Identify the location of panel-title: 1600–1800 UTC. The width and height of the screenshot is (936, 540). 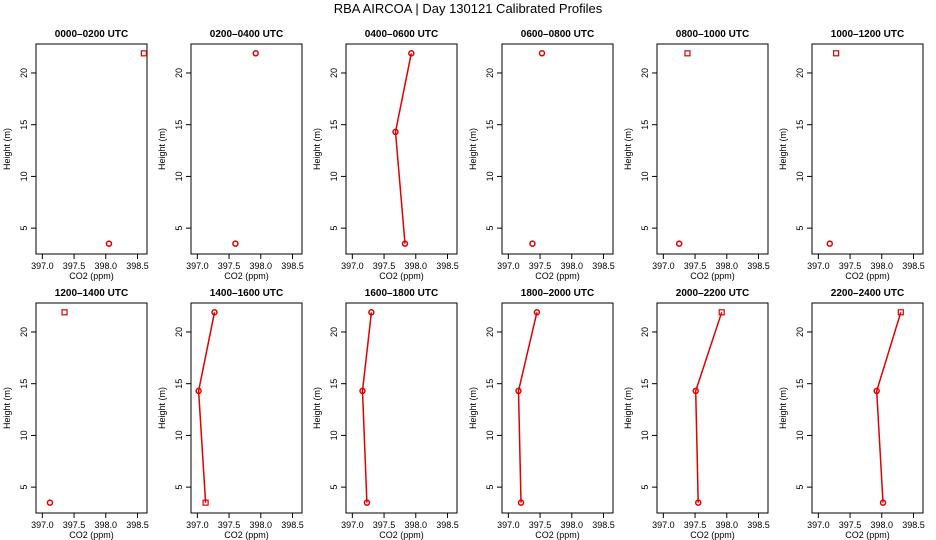
(401, 293).